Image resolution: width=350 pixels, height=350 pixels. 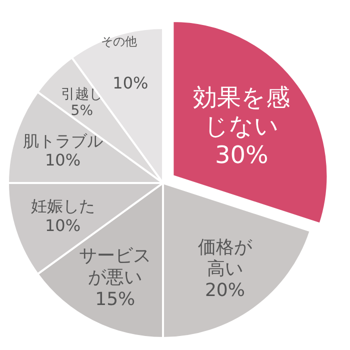 I want to click on data-label: 30%, so click(x=241, y=155).